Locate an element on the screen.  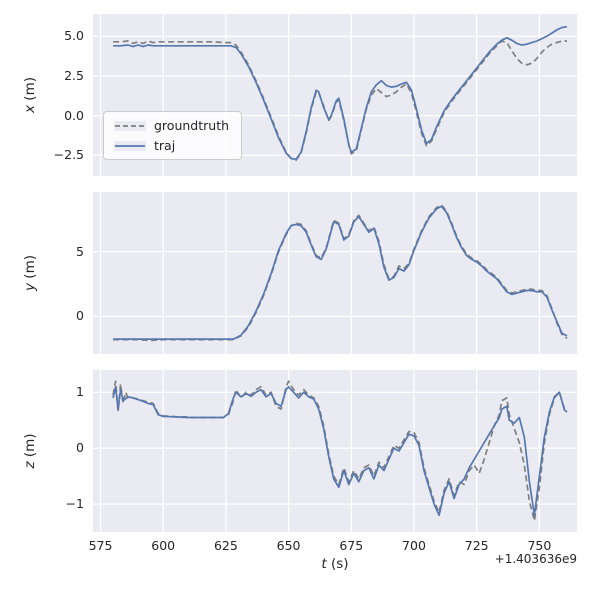
x-tick-label: 675 is located at coordinates (351, 545).